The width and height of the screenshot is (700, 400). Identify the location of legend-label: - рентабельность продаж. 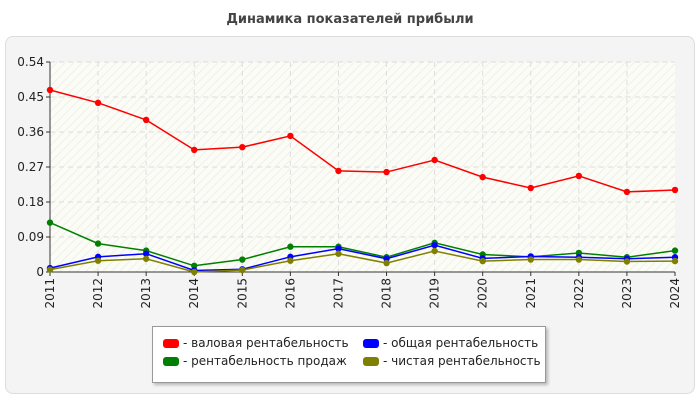
(265, 361).